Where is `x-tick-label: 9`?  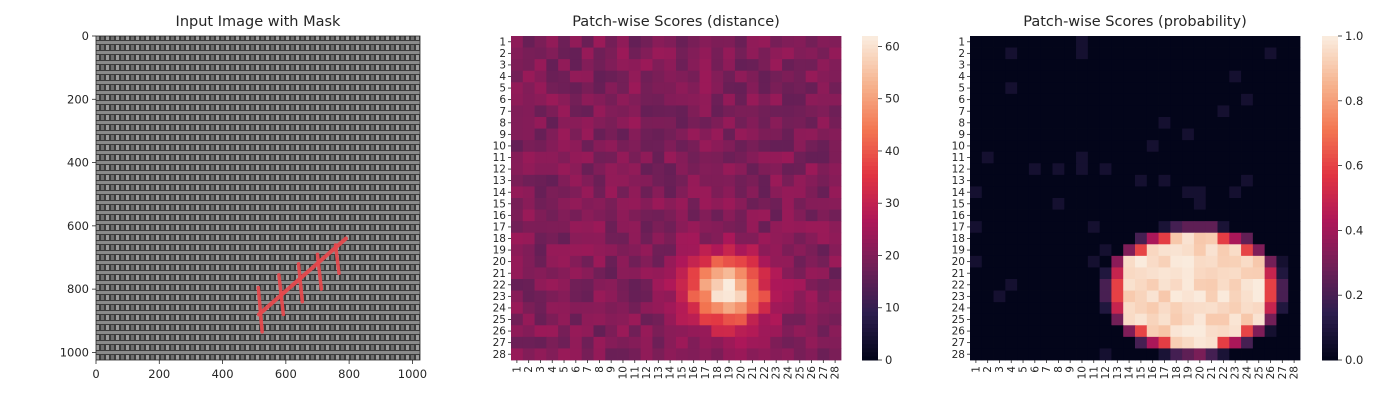
x-tick-label: 9 is located at coordinates (1071, 369).